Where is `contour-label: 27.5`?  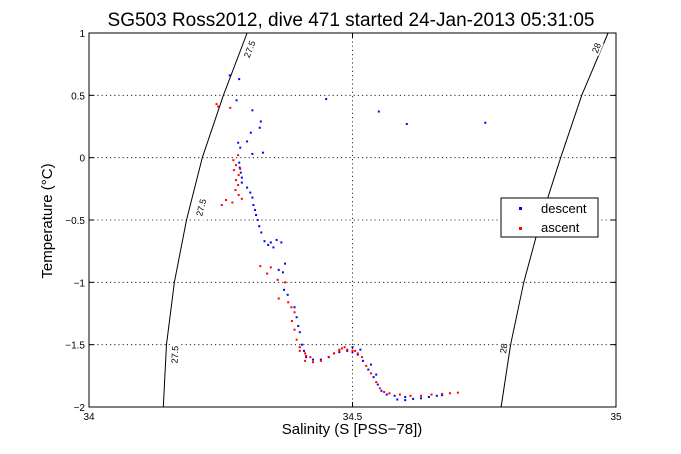
contour-label: 27.5 is located at coordinates (201, 207).